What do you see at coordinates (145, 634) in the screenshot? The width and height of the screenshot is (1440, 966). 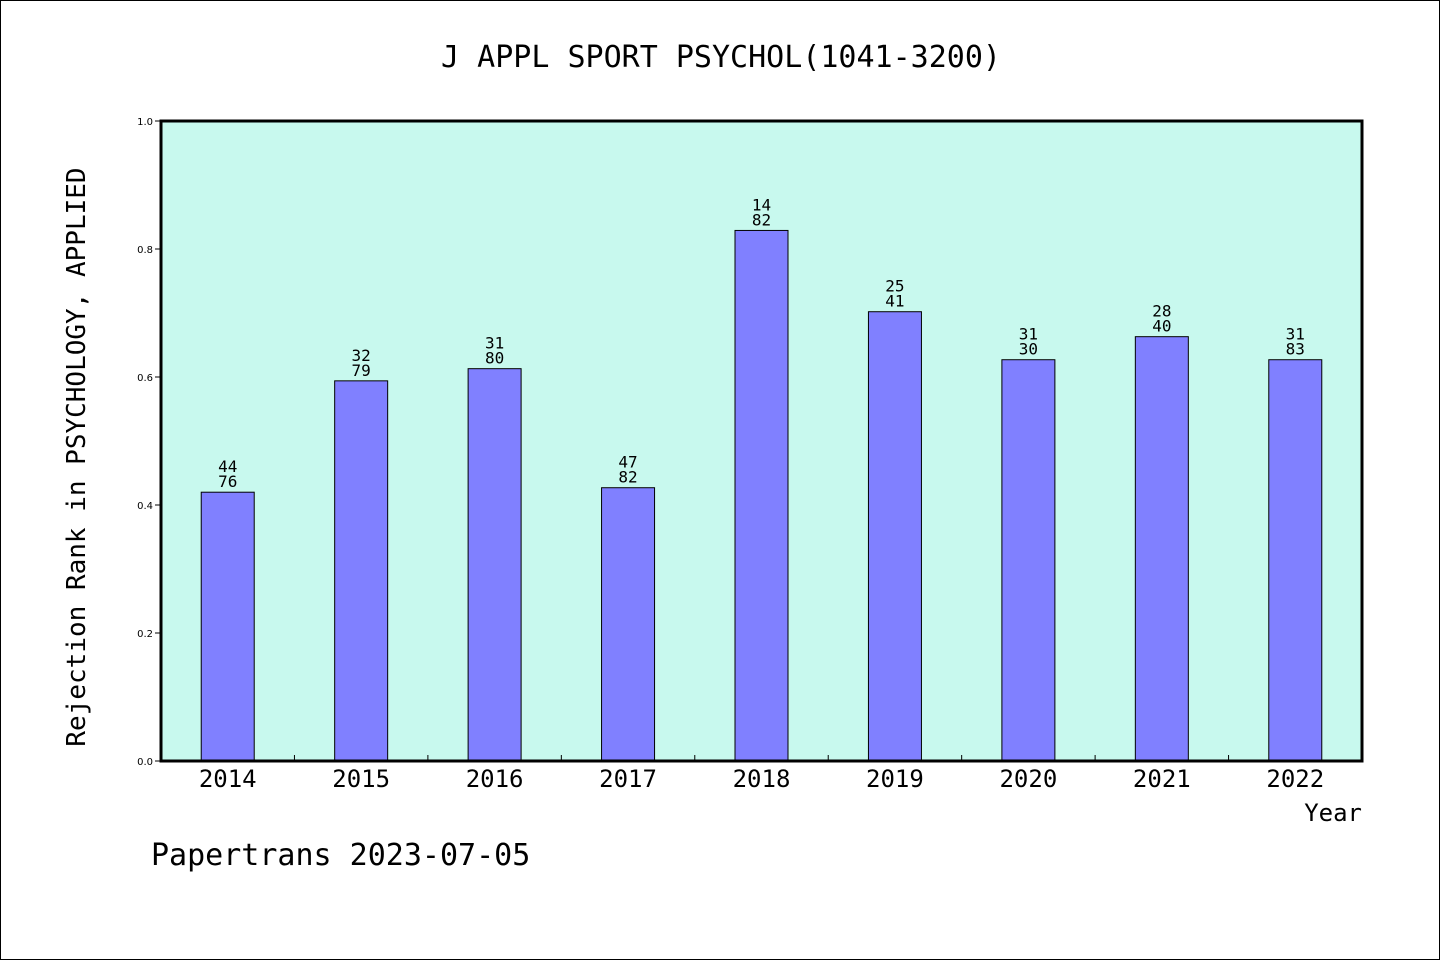 I see `y-tick-label: 0.2` at bounding box center [145, 634].